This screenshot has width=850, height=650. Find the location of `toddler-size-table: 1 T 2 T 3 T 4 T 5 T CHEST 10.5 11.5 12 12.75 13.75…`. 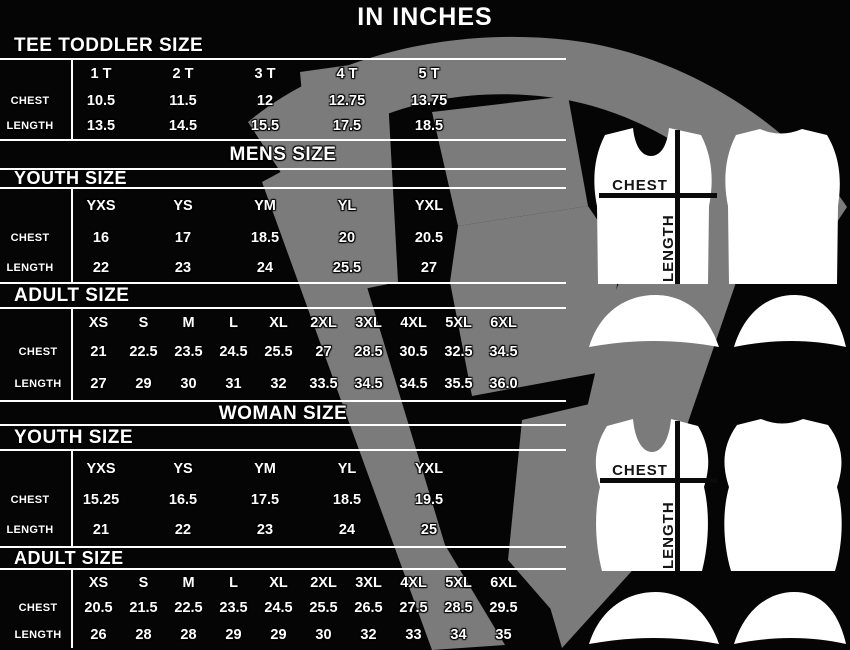

toddler-size-table: 1 T 2 T 3 T 4 T 5 T CHEST 10.5 11.5 12 12.75 13.75… is located at coordinates (235, 98).